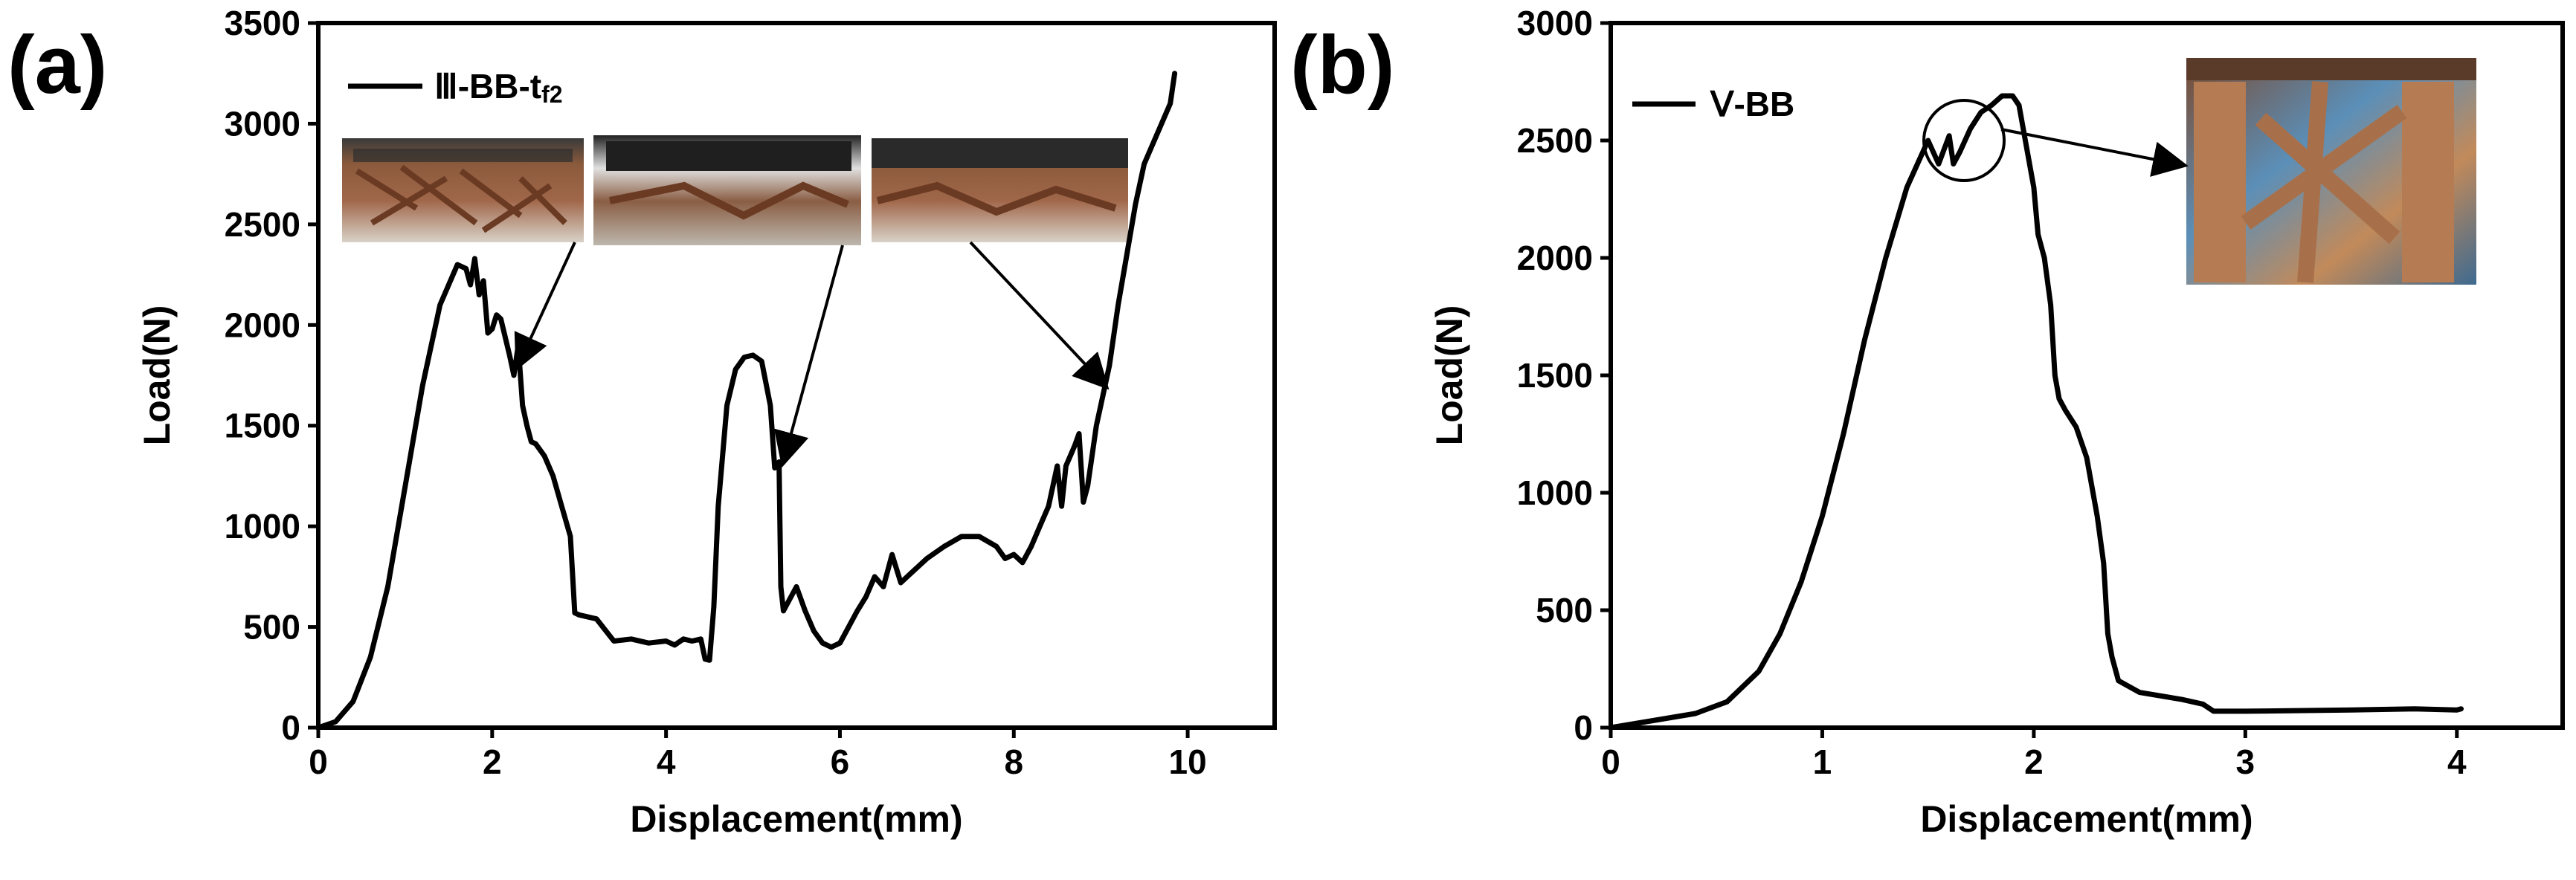  Describe the element at coordinates (1342, 65) in the screenshot. I see `panel-b-label: (b)` at that location.